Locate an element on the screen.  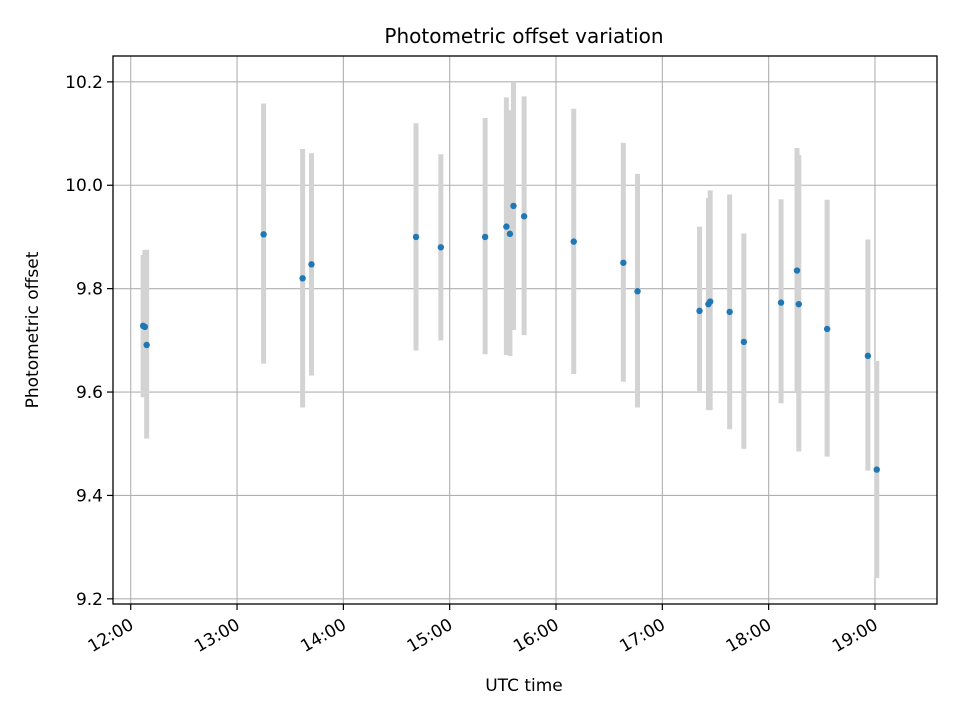
y-tick-label: 10.2 is located at coordinates (84, 83).